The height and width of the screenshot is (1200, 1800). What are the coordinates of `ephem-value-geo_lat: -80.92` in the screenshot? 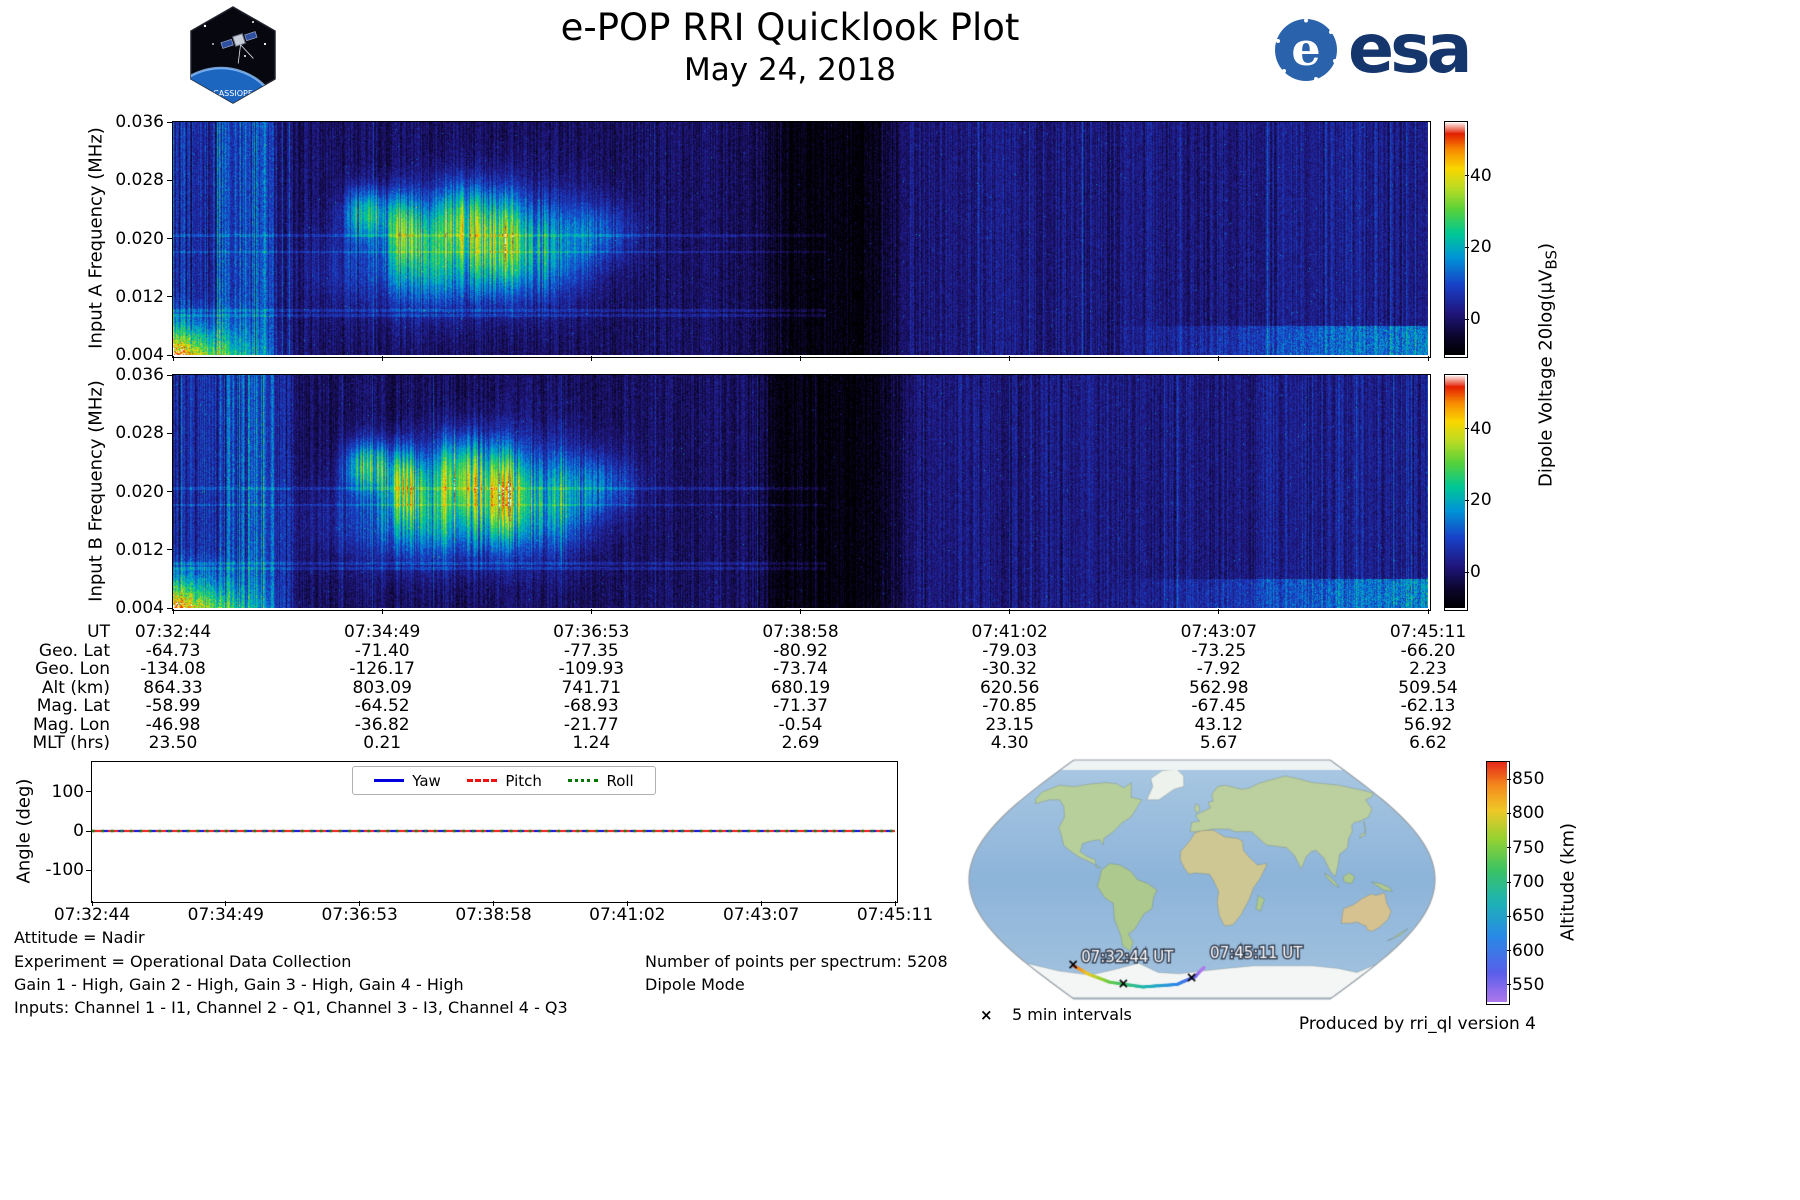 It's located at (800, 650).